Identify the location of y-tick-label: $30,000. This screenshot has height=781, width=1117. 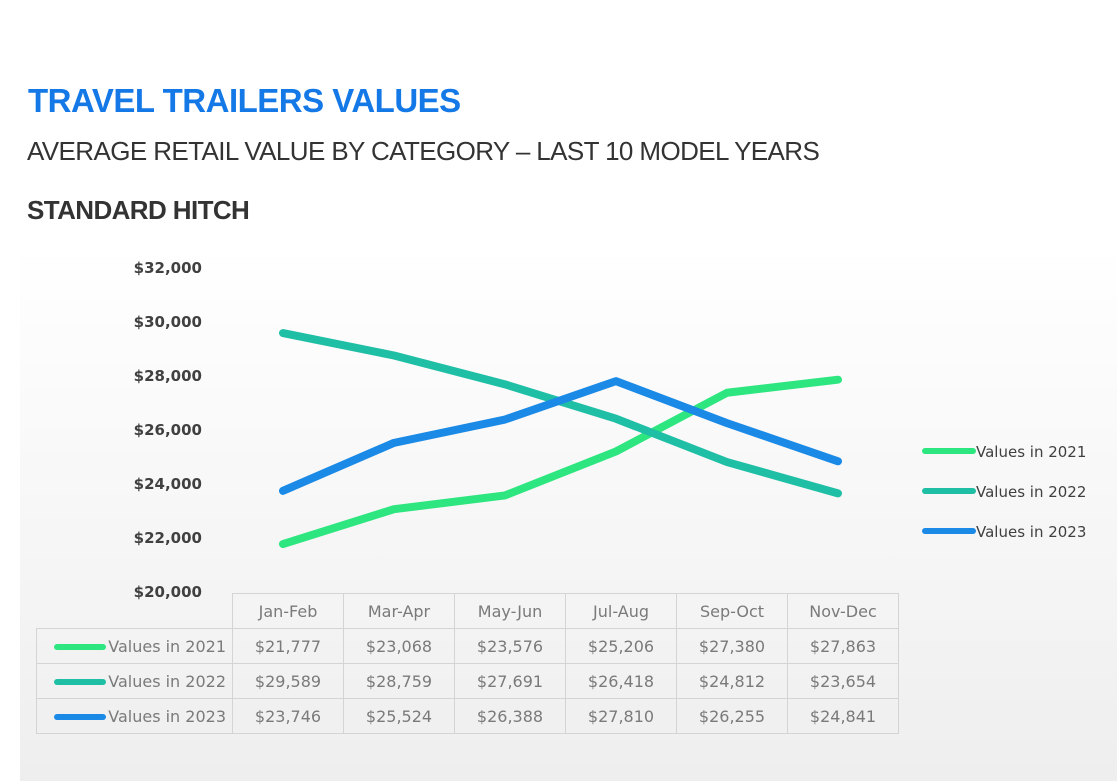
(168, 322).